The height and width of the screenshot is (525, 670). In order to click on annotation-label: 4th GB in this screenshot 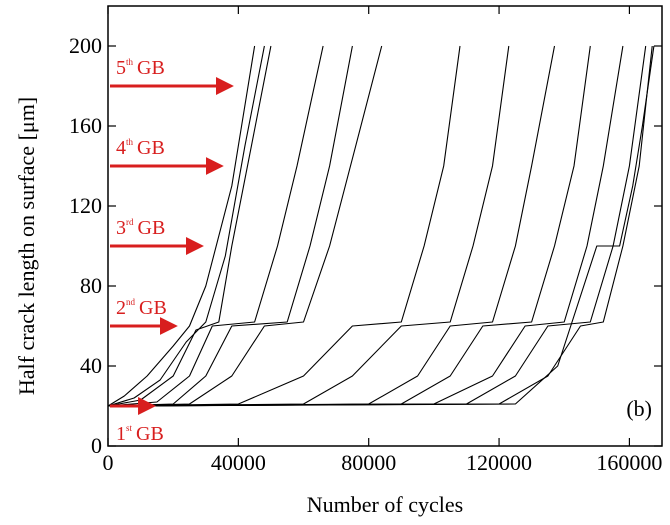, I will do `click(140, 148)`.